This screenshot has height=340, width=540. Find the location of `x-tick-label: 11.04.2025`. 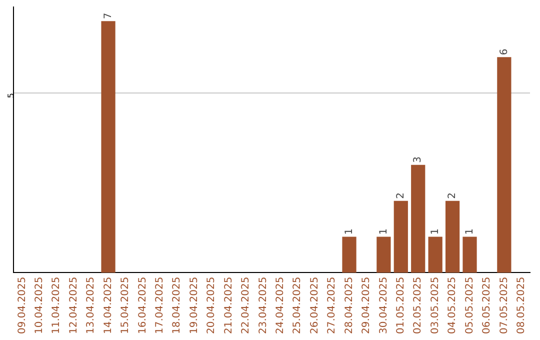

x-tick-label: 11.04.2025 is located at coordinates (56, 305).